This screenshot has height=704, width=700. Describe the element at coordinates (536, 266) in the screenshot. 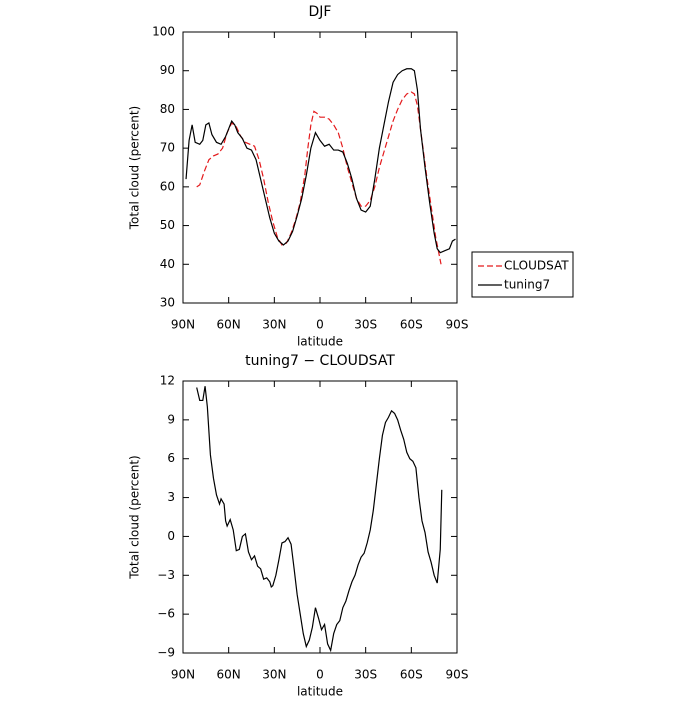

I see `legend-label: CLOUDSAT` at that location.